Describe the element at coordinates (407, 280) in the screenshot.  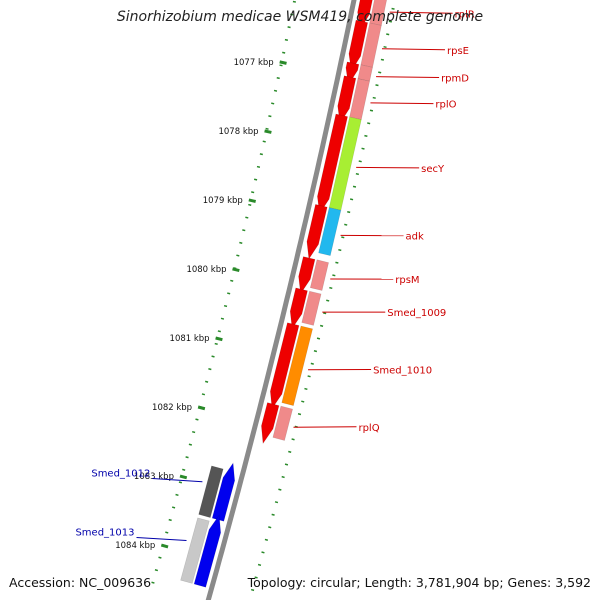
I see `gene-label-rpsm: rpsM` at that location.